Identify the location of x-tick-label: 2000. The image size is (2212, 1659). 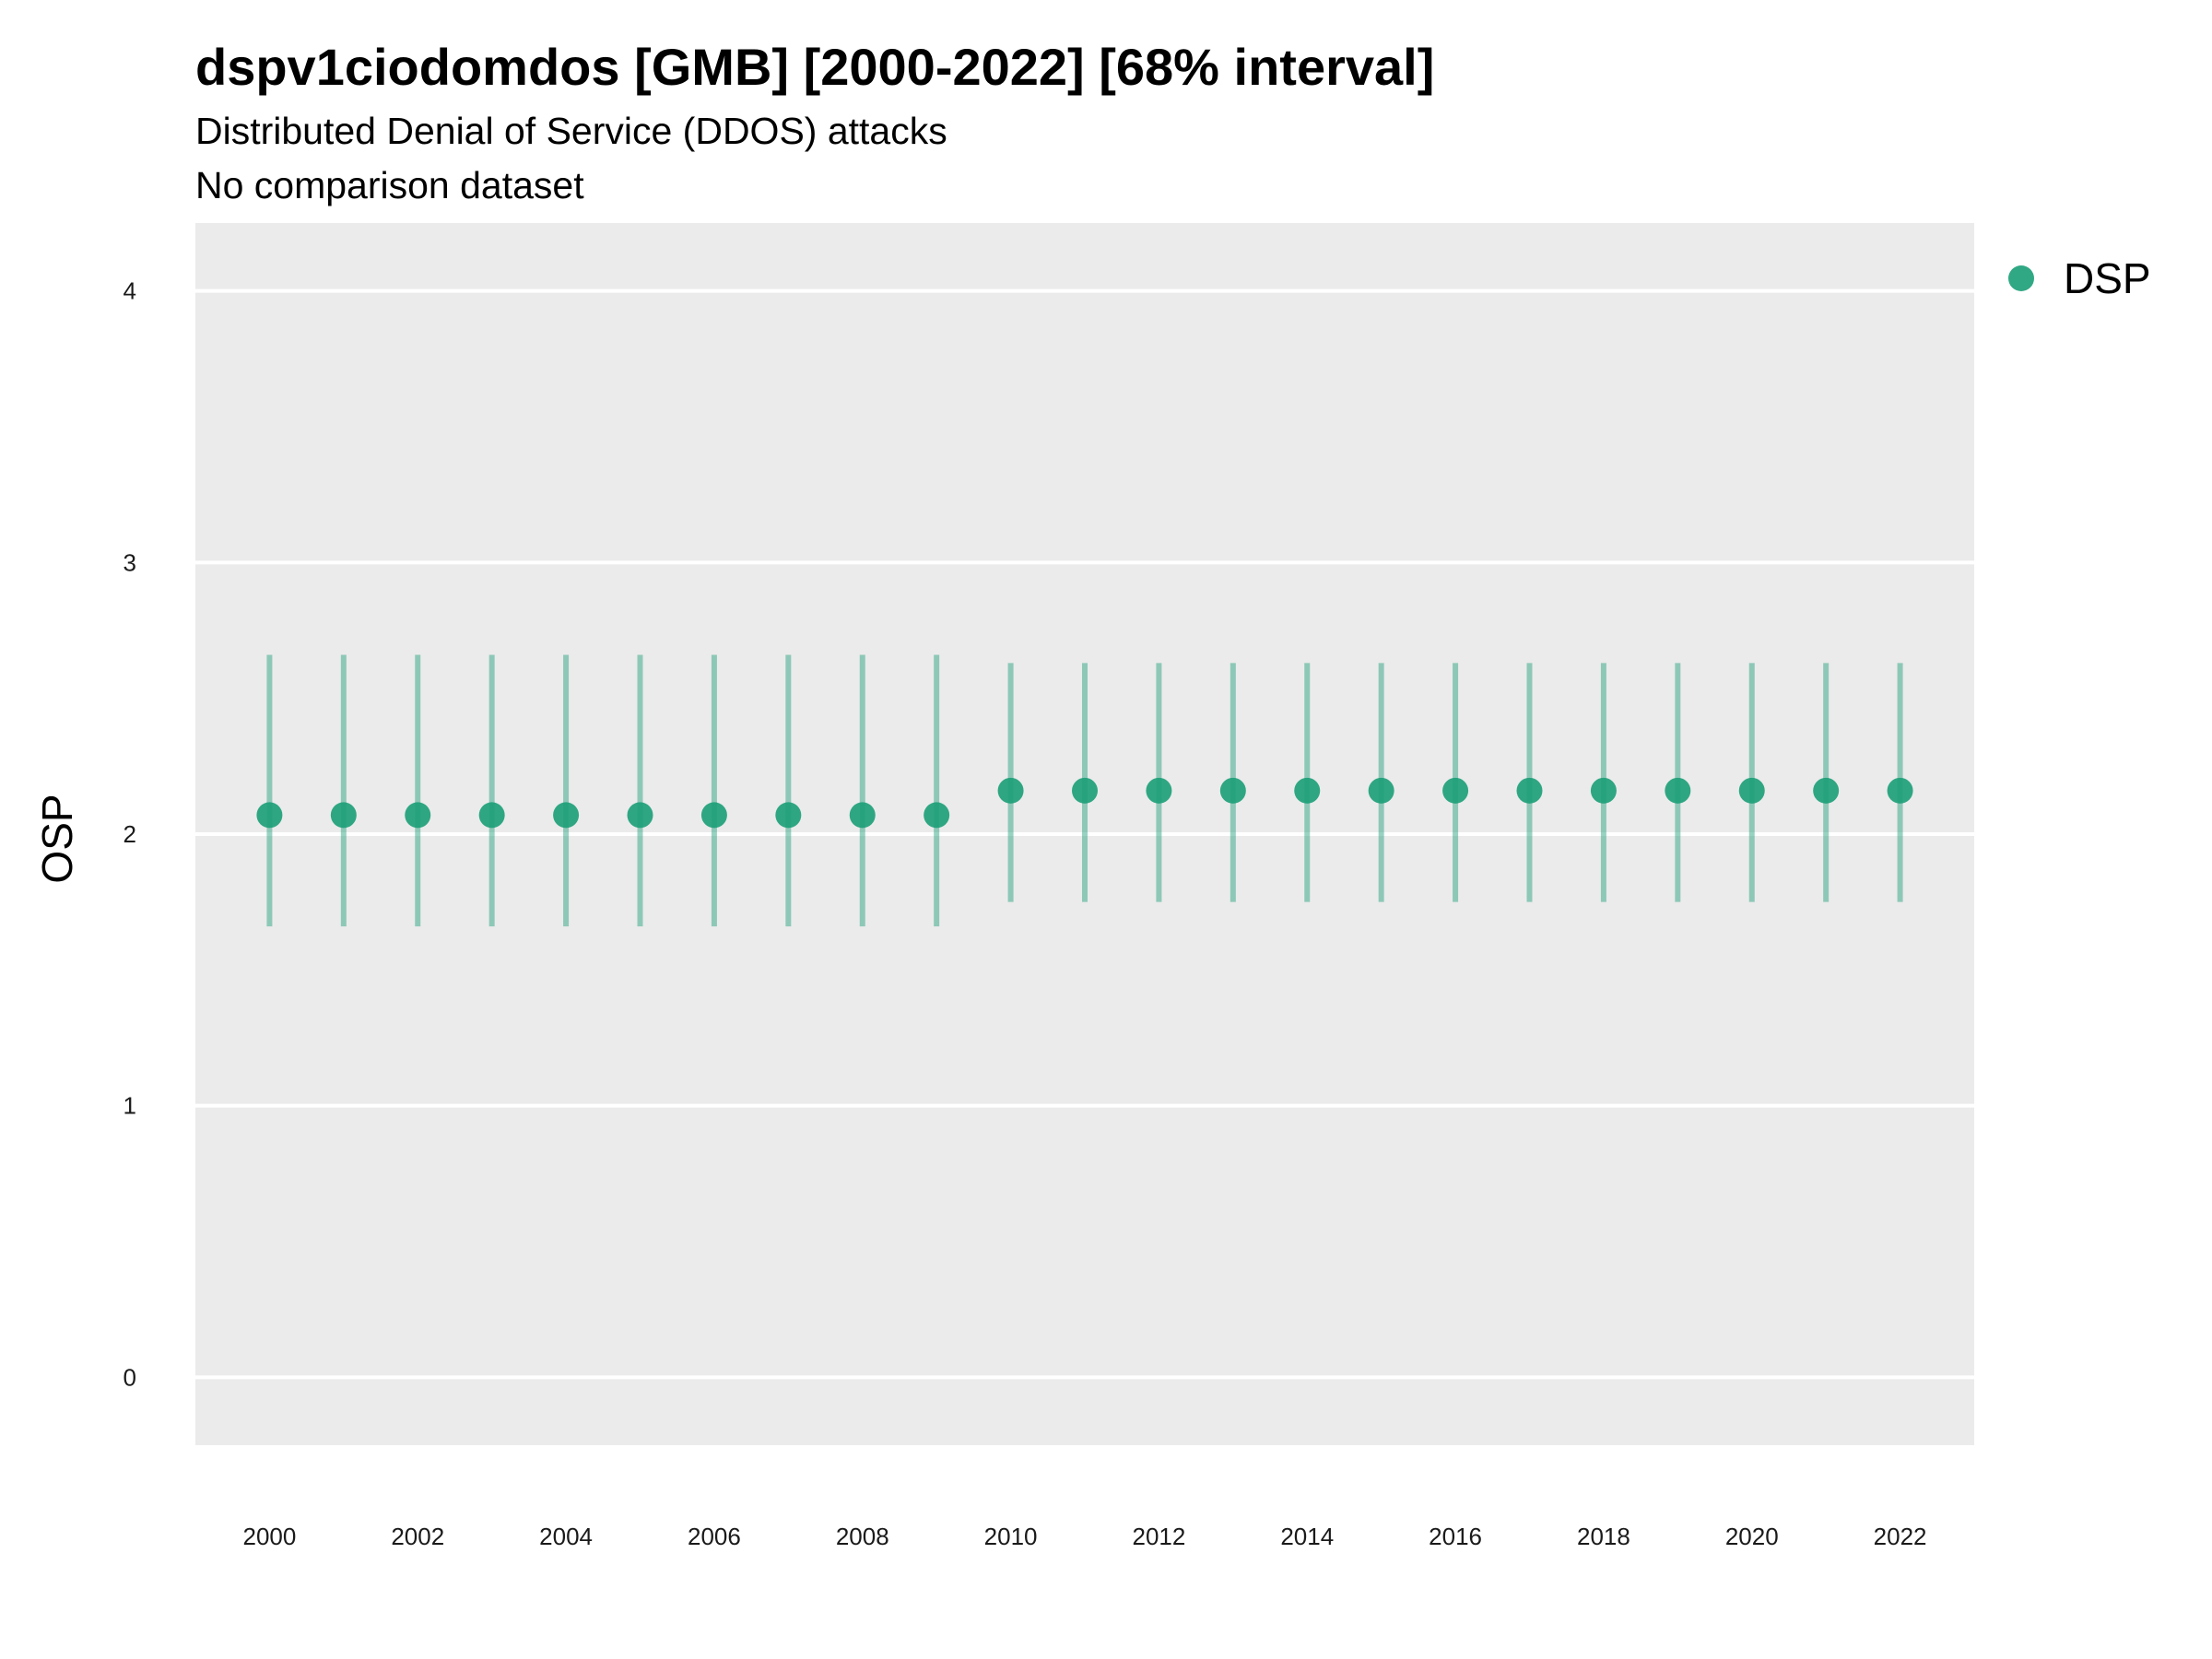
(269, 1536).